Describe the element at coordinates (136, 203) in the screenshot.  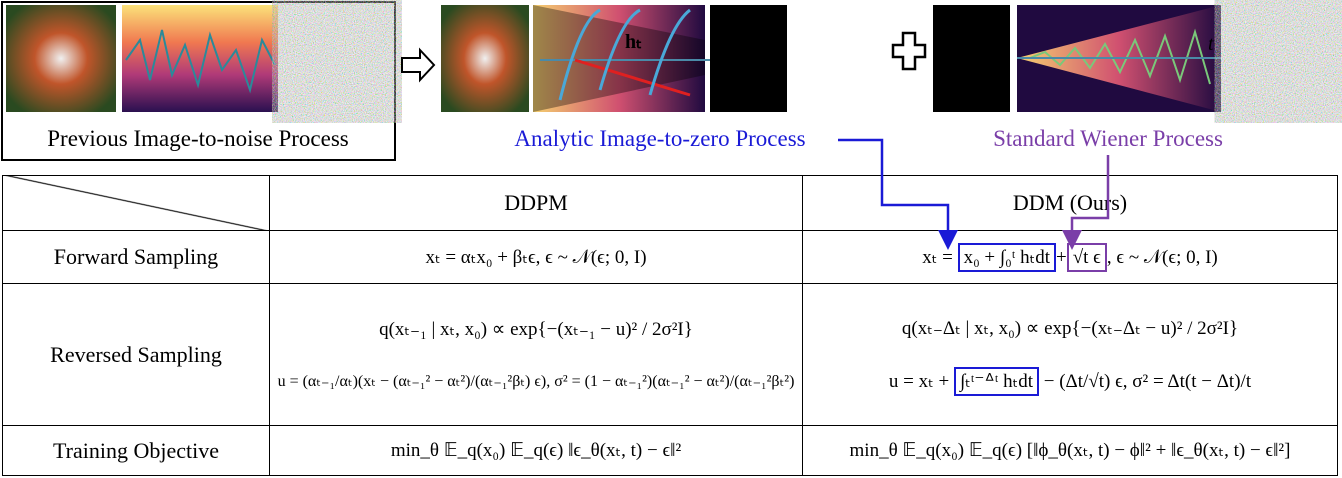
I see `corner-cell` at that location.